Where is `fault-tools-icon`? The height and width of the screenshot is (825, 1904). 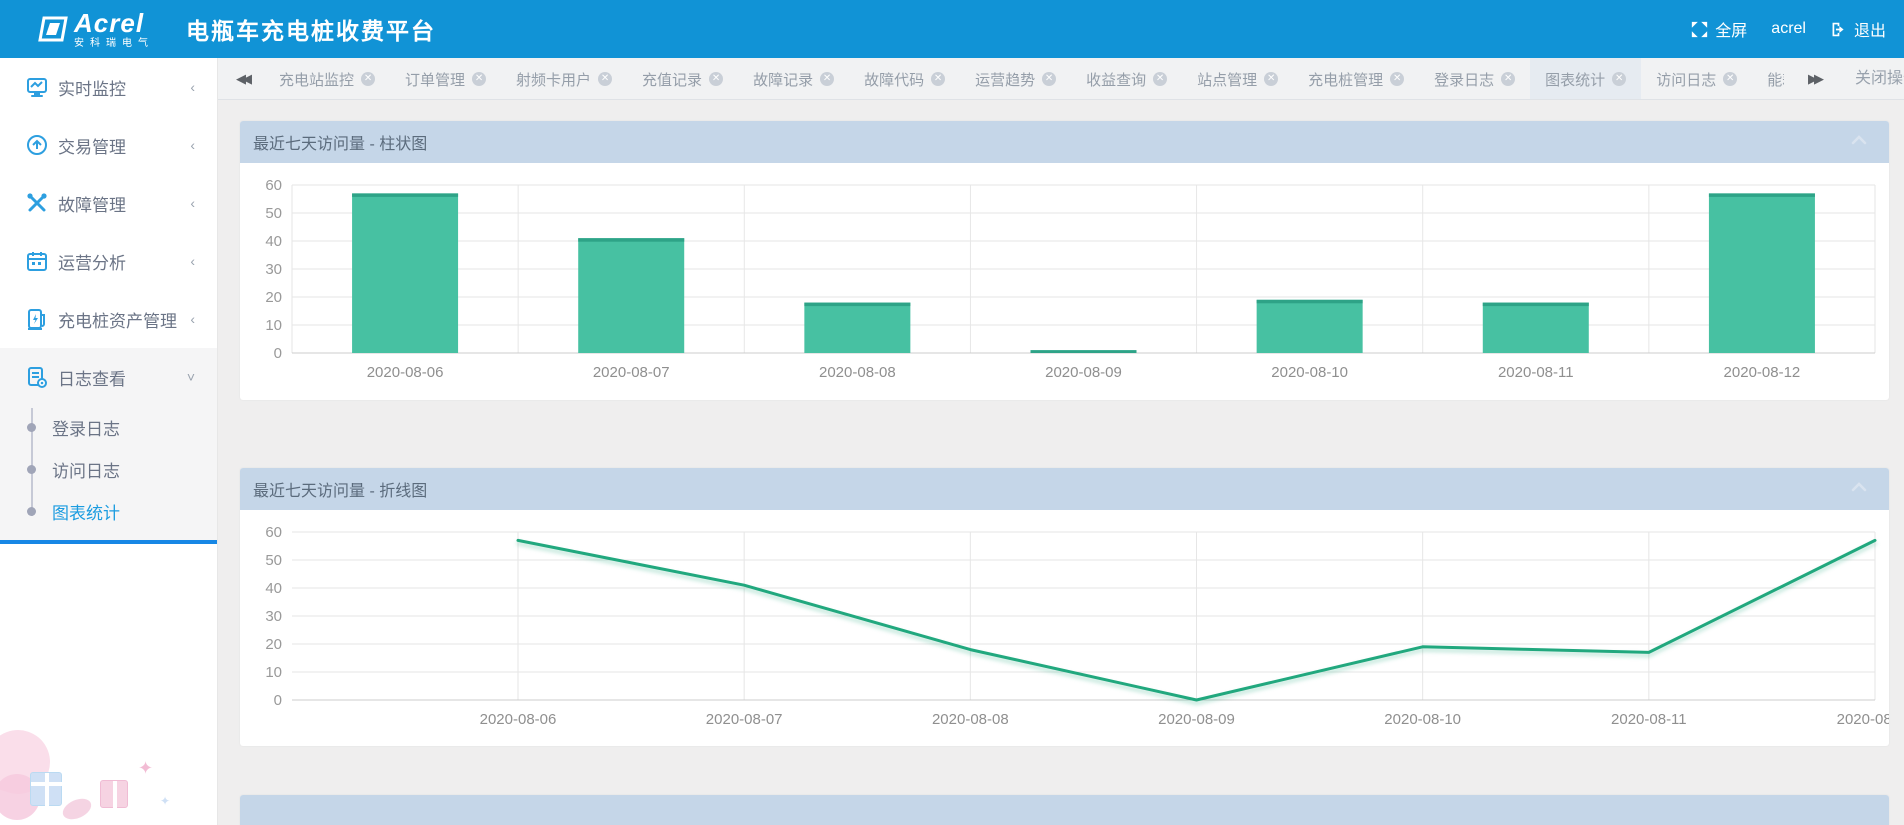
fault-tools-icon is located at coordinates (37, 202).